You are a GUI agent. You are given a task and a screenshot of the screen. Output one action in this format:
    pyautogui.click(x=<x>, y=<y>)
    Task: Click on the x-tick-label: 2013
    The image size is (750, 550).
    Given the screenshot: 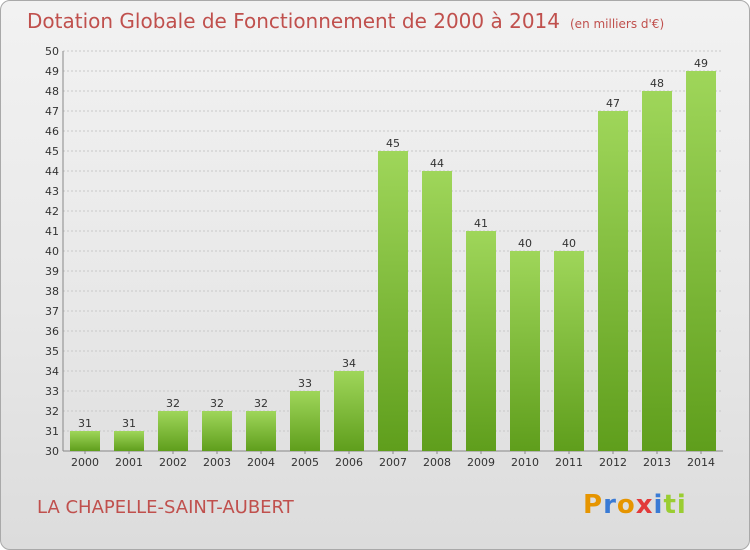 What is the action you would take?
    pyautogui.click(x=657, y=462)
    